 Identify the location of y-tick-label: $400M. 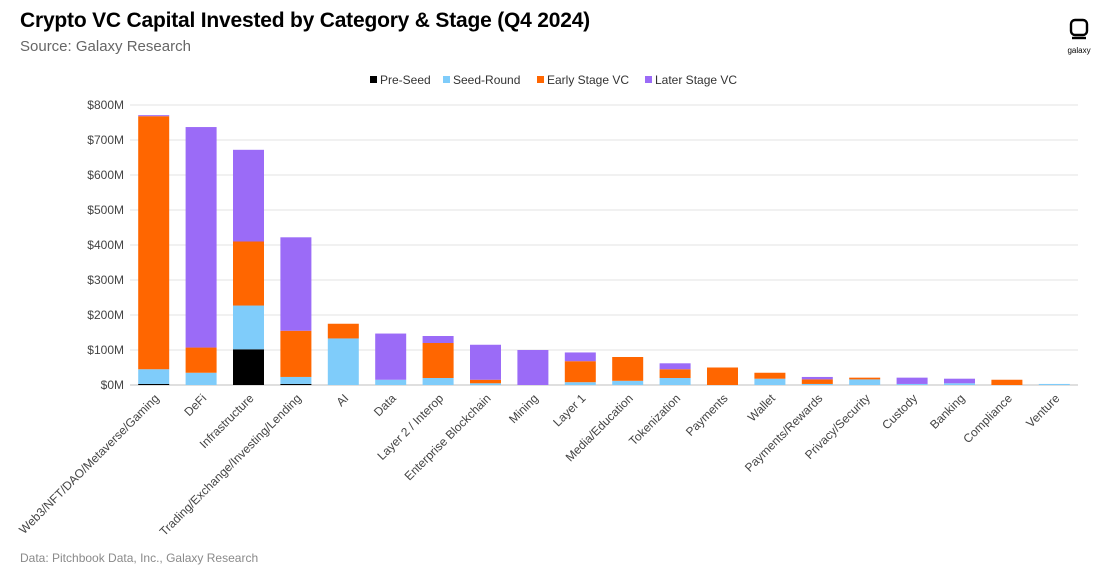
(105, 245).